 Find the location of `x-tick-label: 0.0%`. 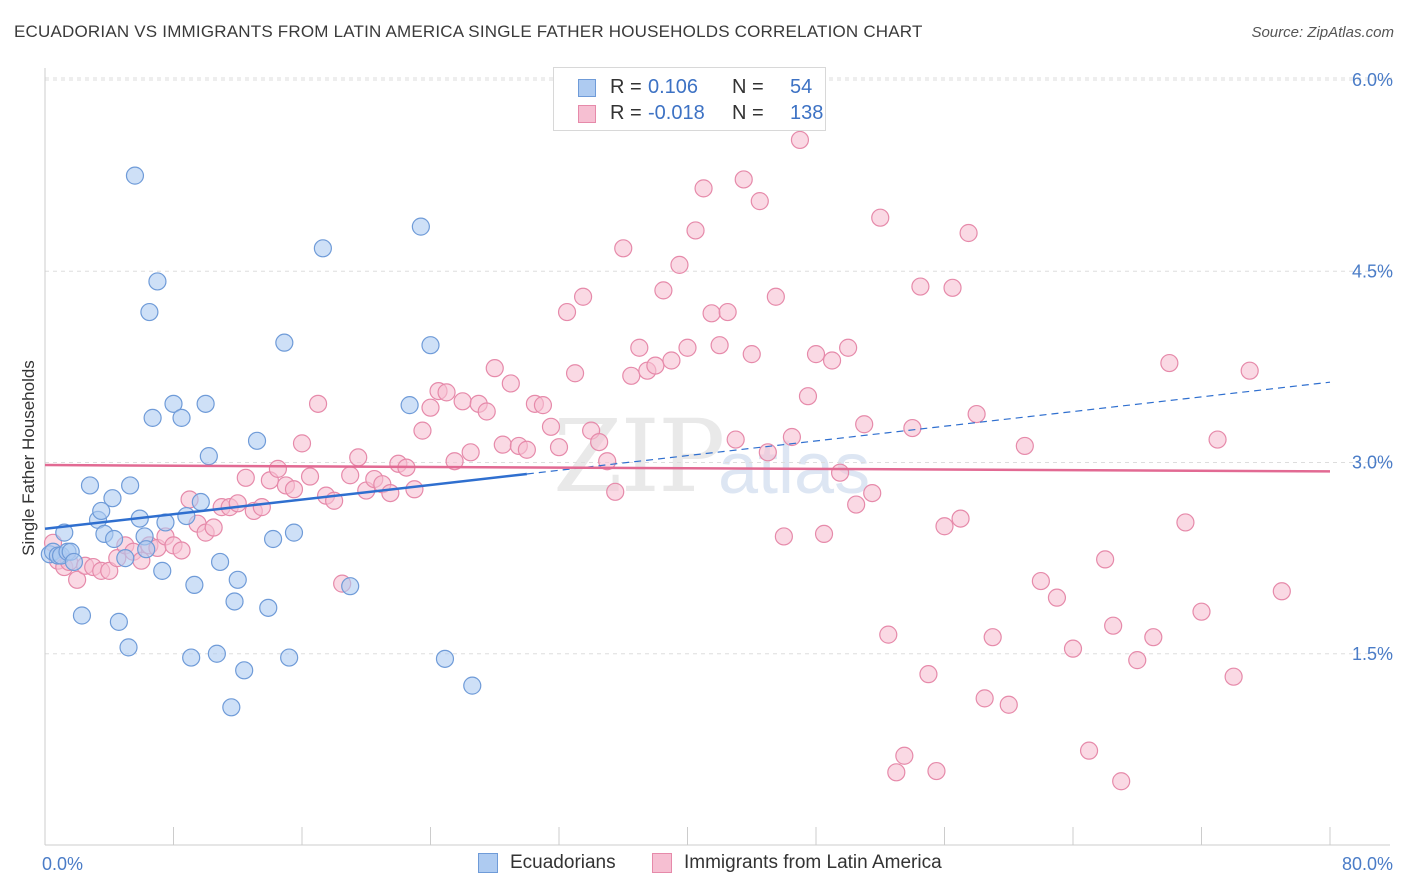

x-tick-label: 0.0% is located at coordinates (62, 864).